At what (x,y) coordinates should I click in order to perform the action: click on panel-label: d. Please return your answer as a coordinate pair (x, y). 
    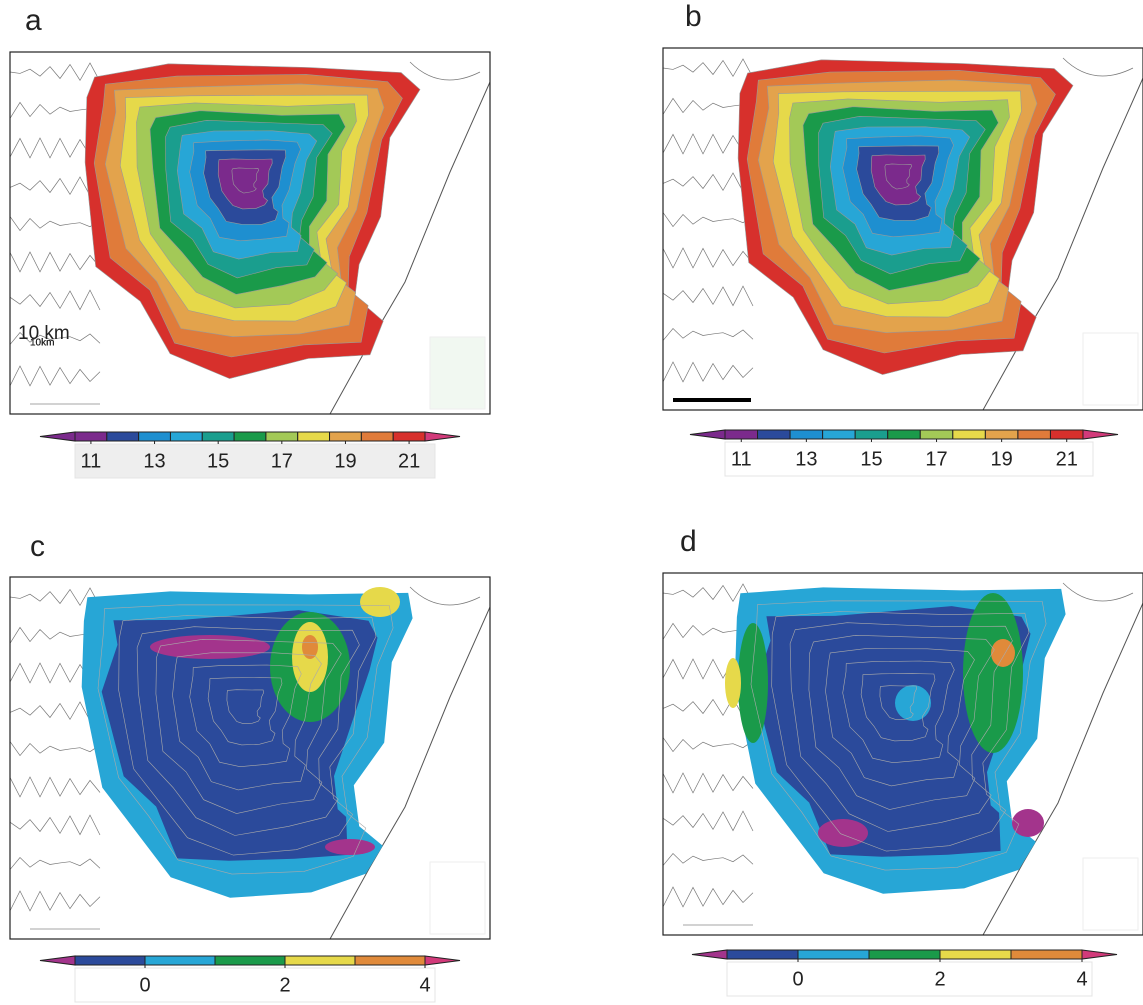
    Looking at the image, I should click on (688, 541).